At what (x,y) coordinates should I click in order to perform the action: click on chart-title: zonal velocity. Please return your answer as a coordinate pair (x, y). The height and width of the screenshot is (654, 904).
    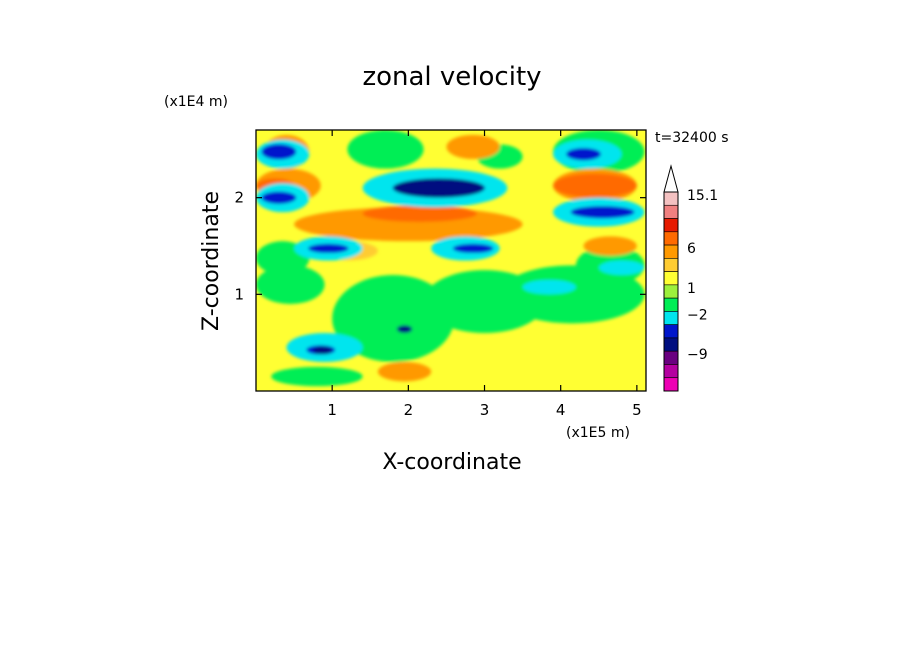
    Looking at the image, I should click on (451, 77).